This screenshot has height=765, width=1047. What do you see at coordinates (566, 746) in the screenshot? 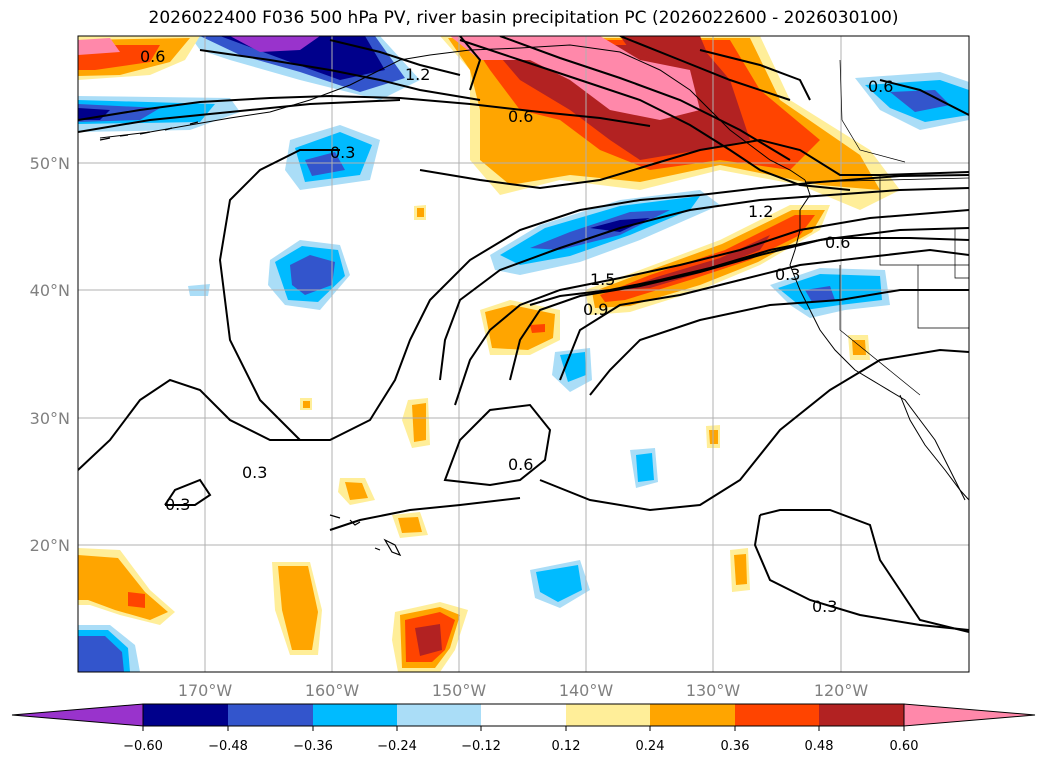
I see `colorbar-tick-label: 0.12` at bounding box center [566, 746].